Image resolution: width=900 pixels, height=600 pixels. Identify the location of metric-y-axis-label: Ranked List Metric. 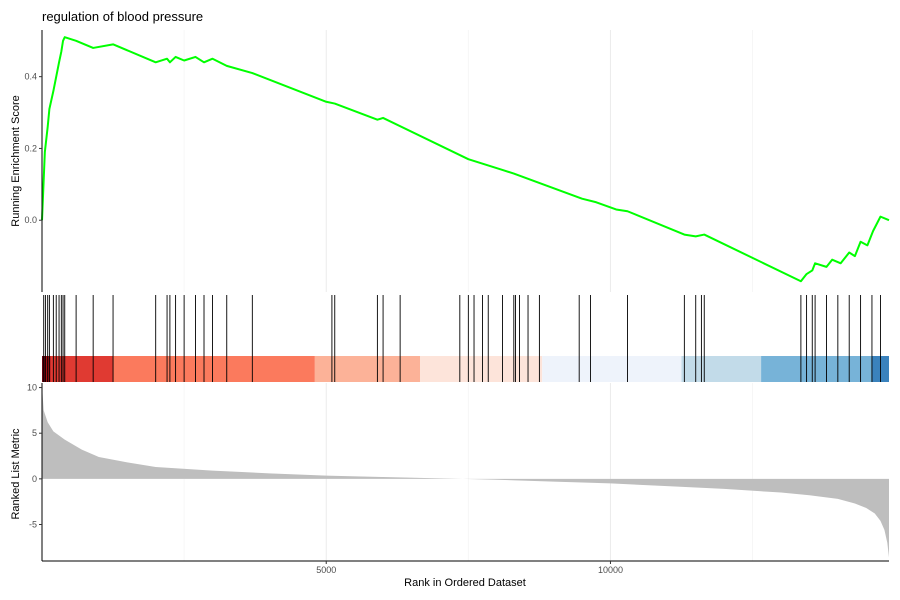
(16, 474).